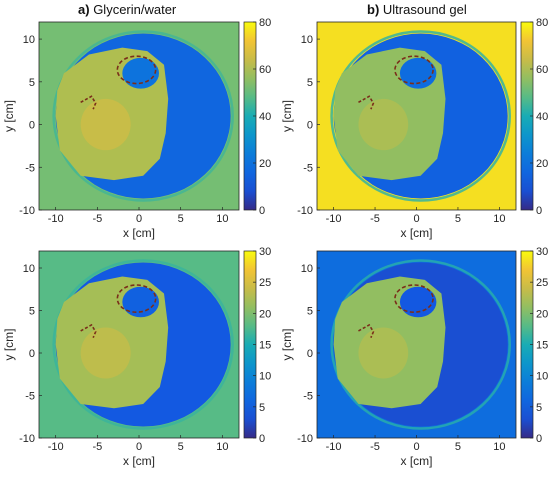  I want to click on column-letter: a), so click(84, 9).